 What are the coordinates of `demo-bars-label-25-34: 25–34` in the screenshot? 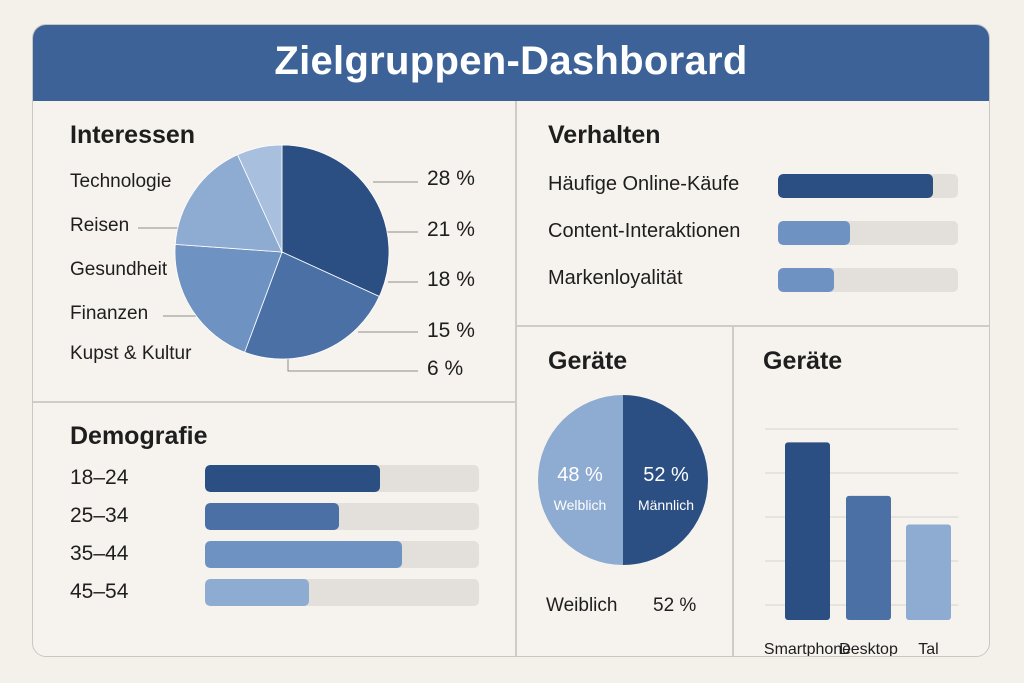 It's located at (99, 515).